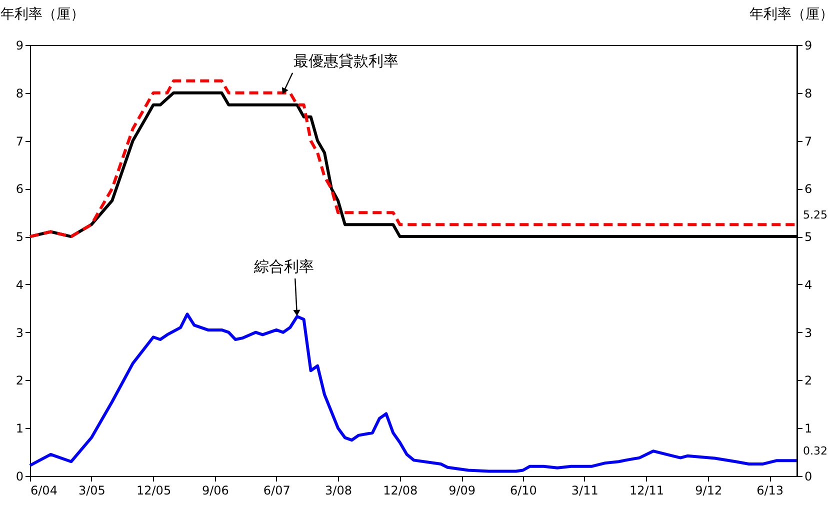  I want to click on x-tick-label: 12/11, so click(646, 491).